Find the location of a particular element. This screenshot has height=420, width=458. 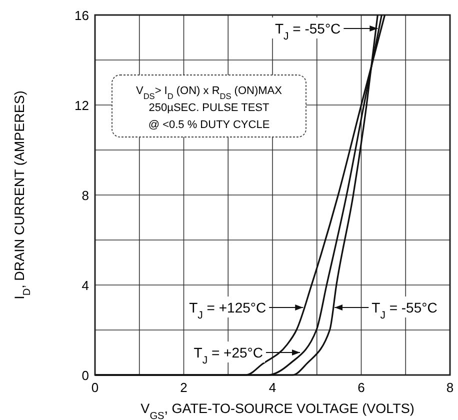

y-tick-label: 0 is located at coordinates (85, 375).